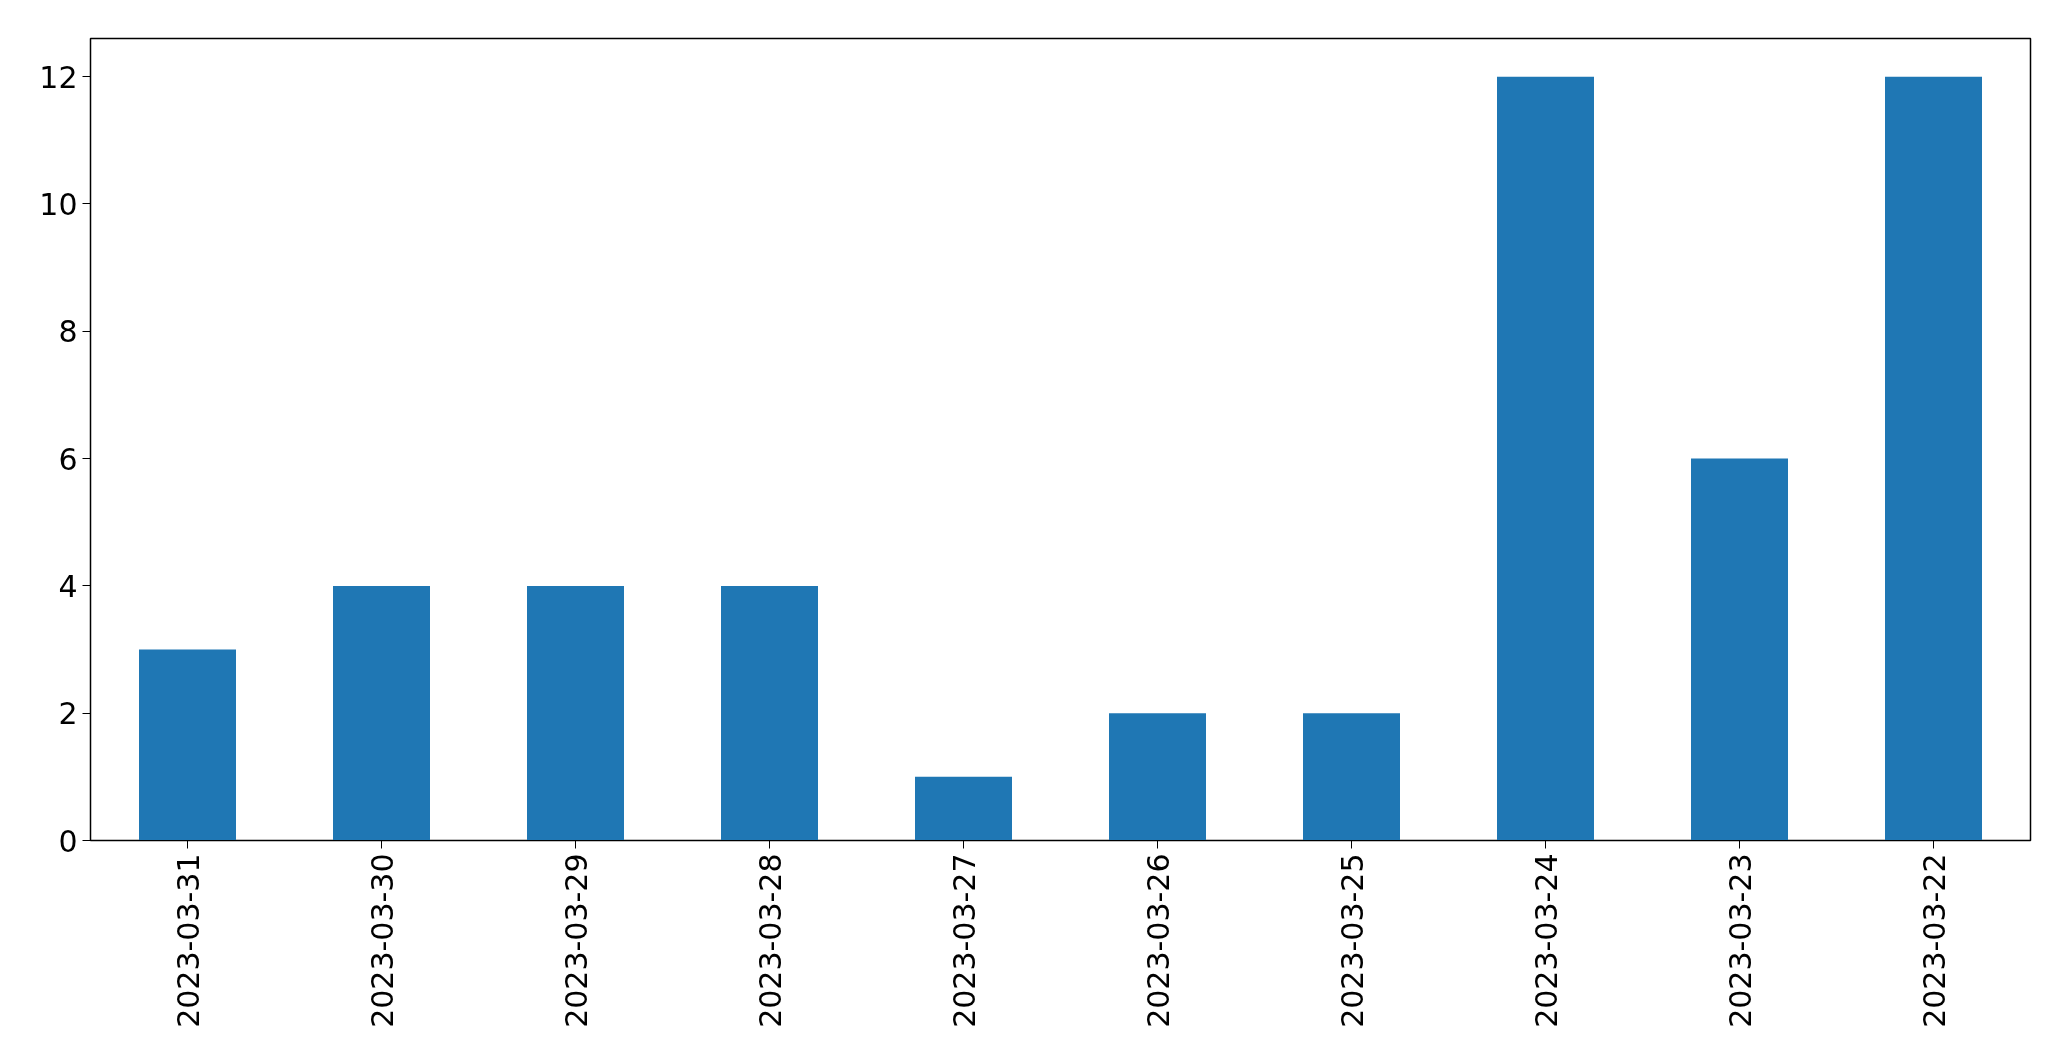 This screenshot has height=1061, width=2071. What do you see at coordinates (68, 841) in the screenshot?
I see `y-tick-label: 0` at bounding box center [68, 841].